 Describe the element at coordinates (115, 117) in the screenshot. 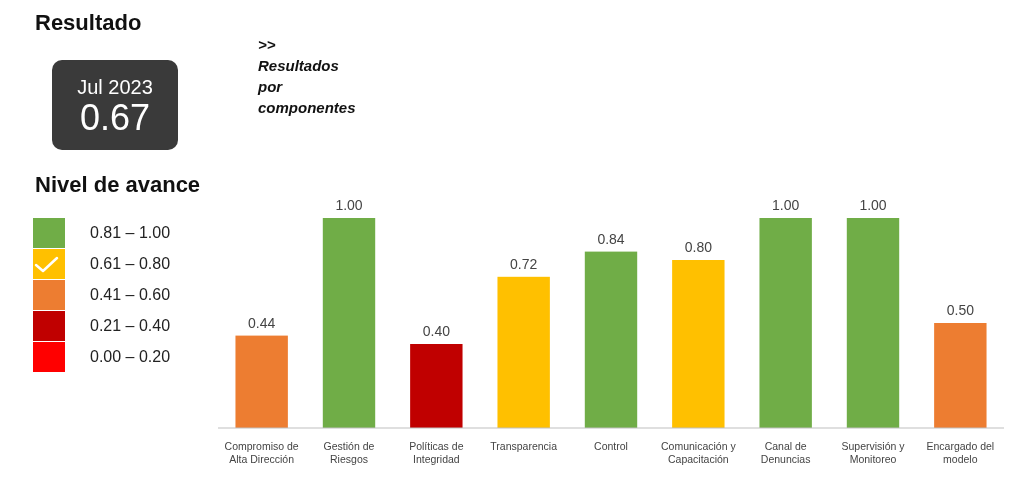

I see `text: 0.67` at that location.